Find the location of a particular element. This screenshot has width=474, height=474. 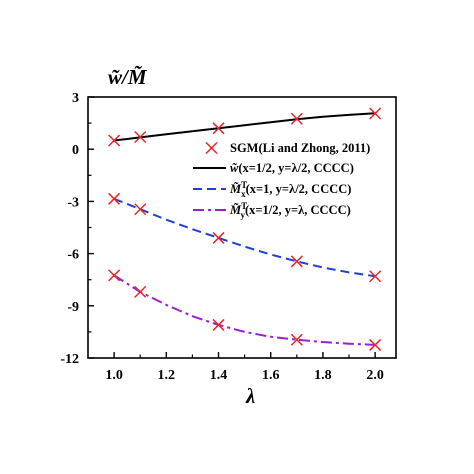

legend-label-0: w̃(x=1/2, y=λ/2, CCCC) is located at coordinates (292, 168).